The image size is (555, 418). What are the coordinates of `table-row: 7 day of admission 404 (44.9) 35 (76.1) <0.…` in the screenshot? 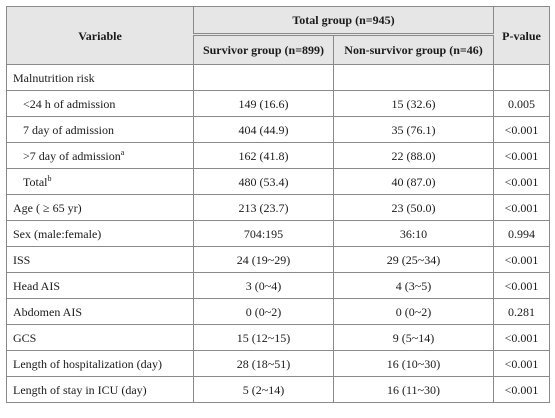 It's located at (278, 129).